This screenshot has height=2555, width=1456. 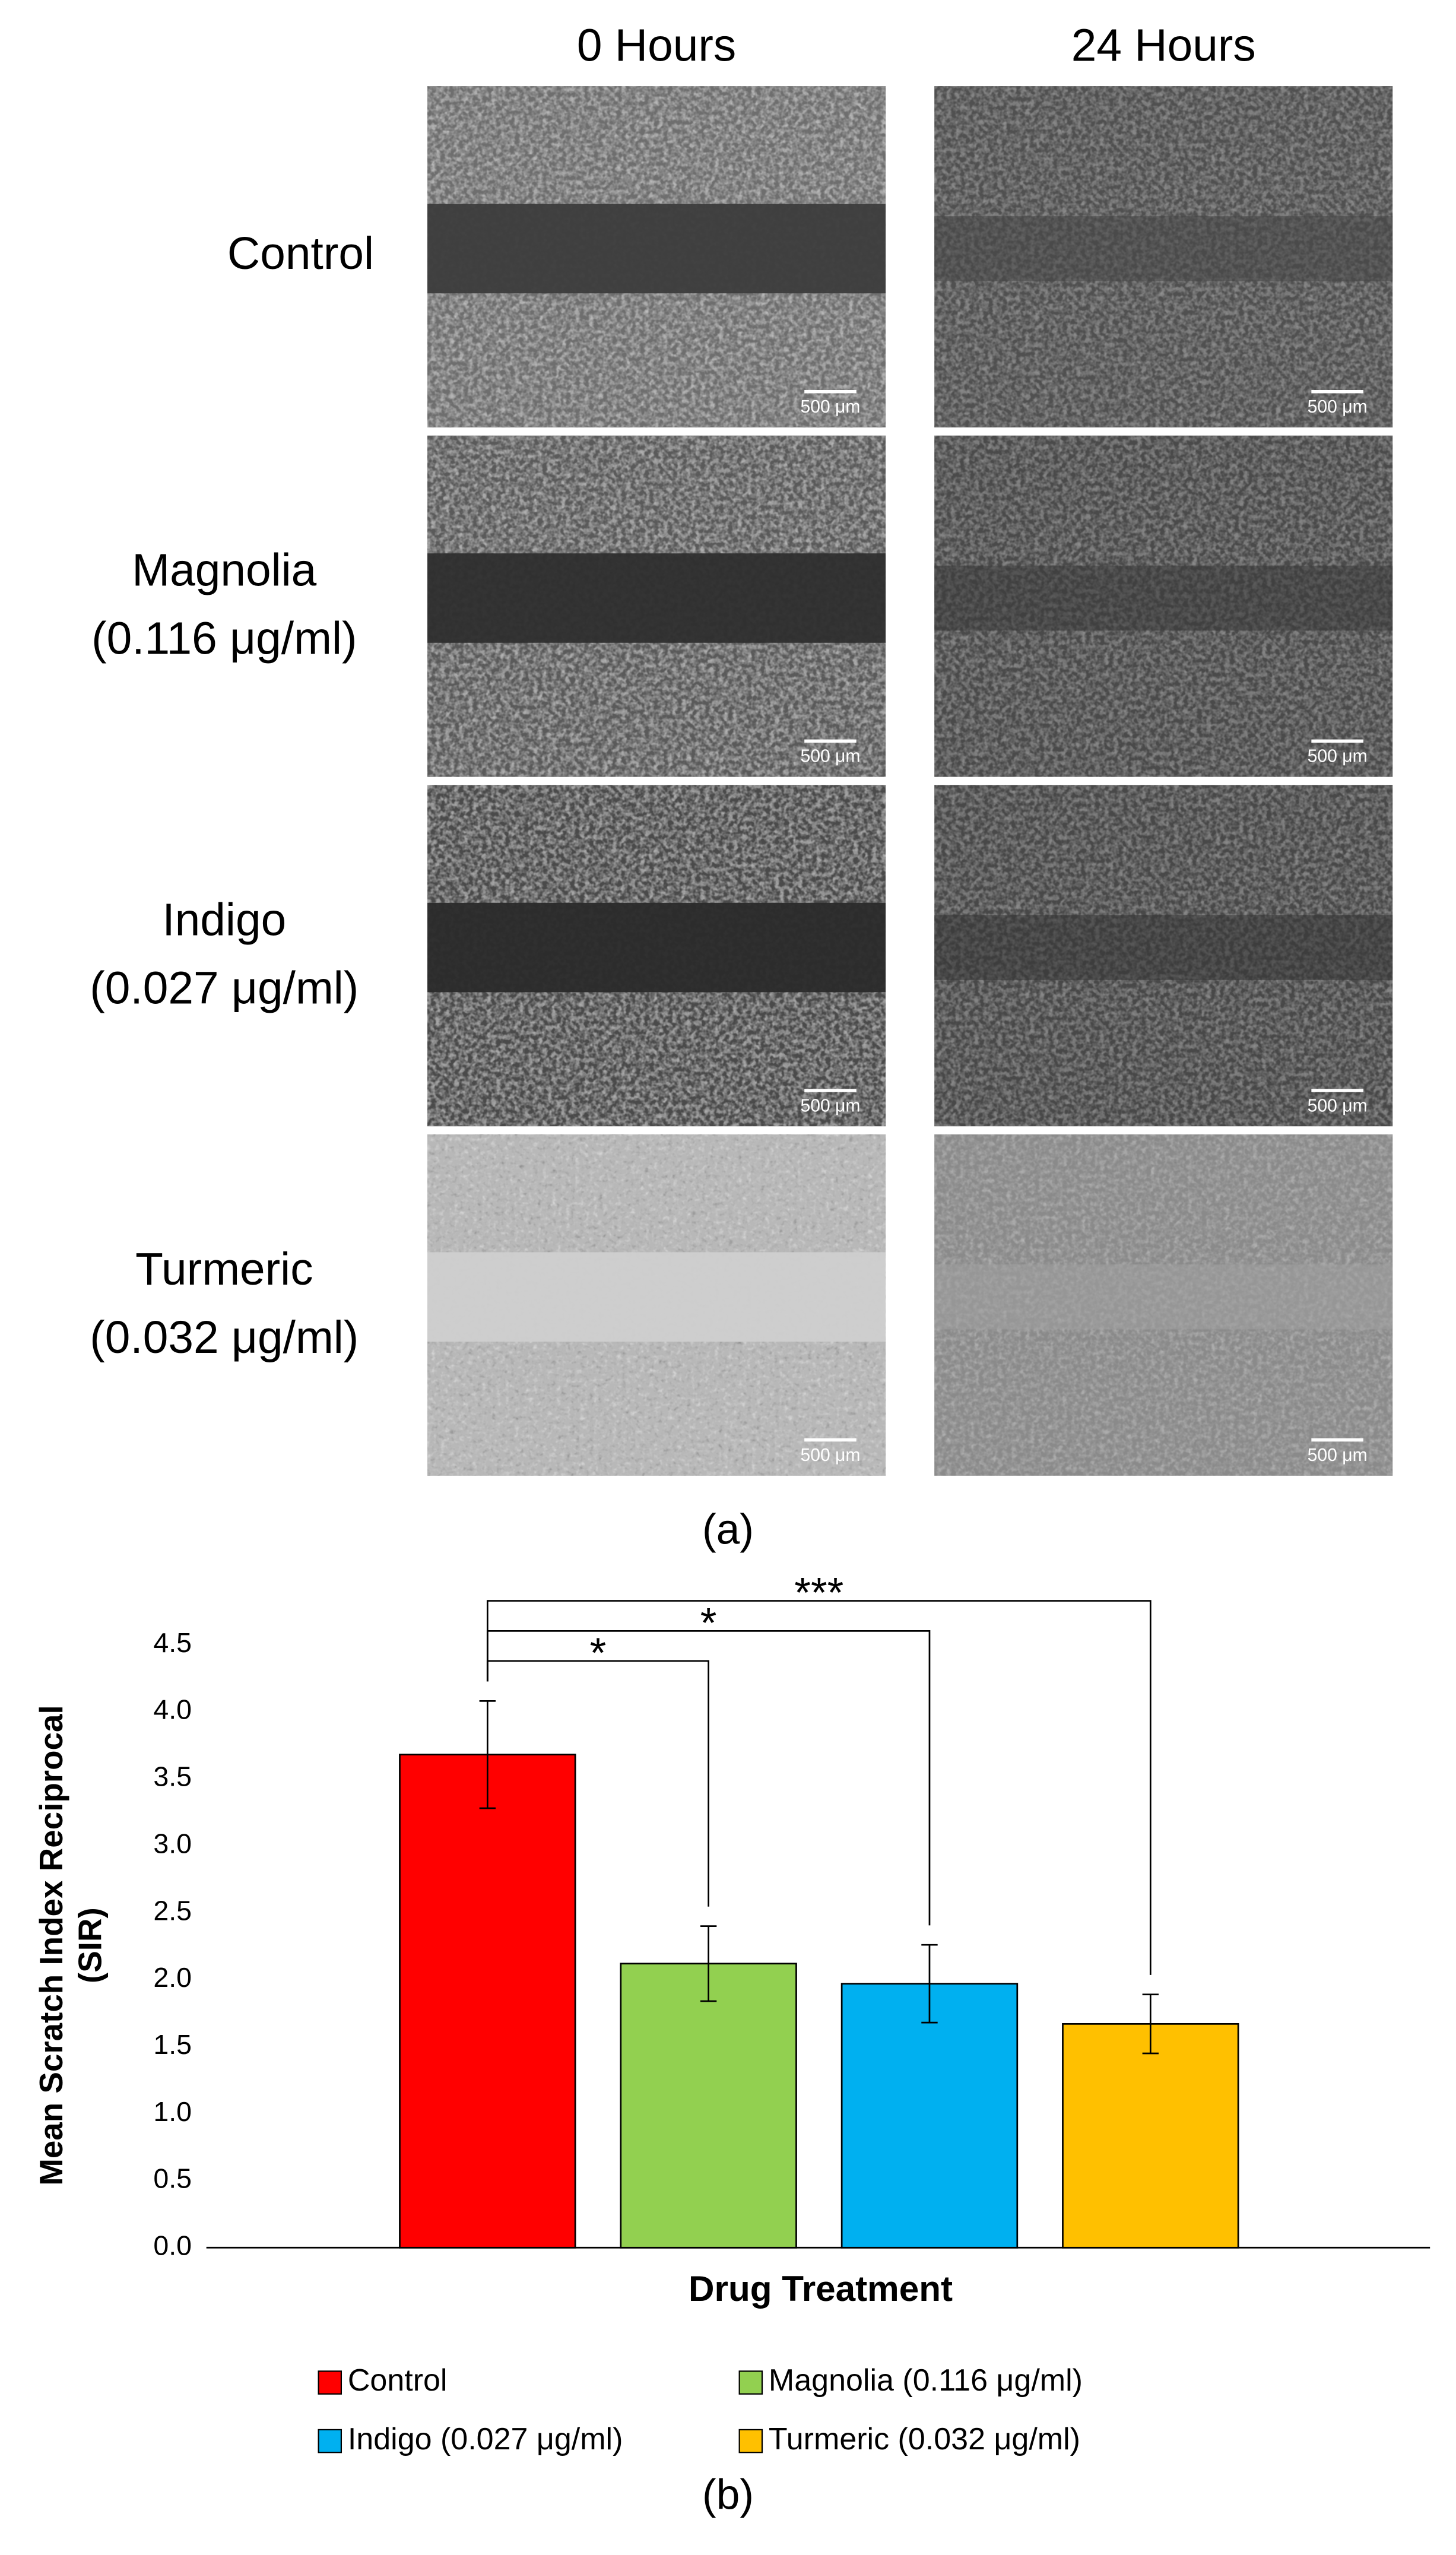 I want to click on row-label: Turmeric, so click(x=224, y=1269).